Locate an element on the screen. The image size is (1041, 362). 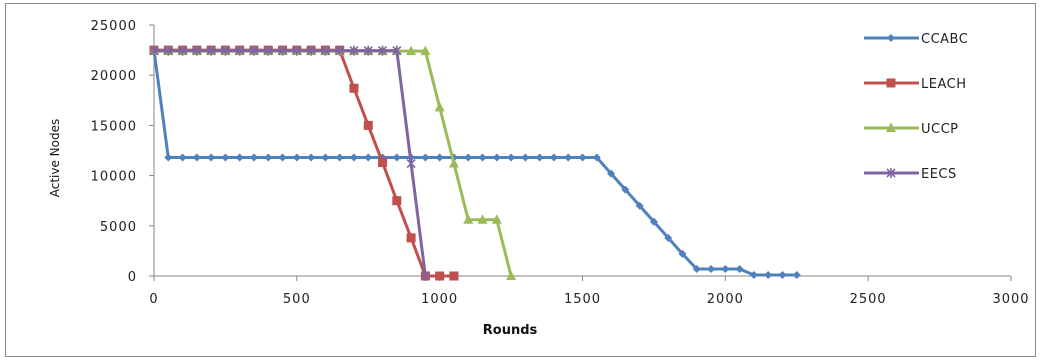
legend-label: CCABC is located at coordinates (944, 39).